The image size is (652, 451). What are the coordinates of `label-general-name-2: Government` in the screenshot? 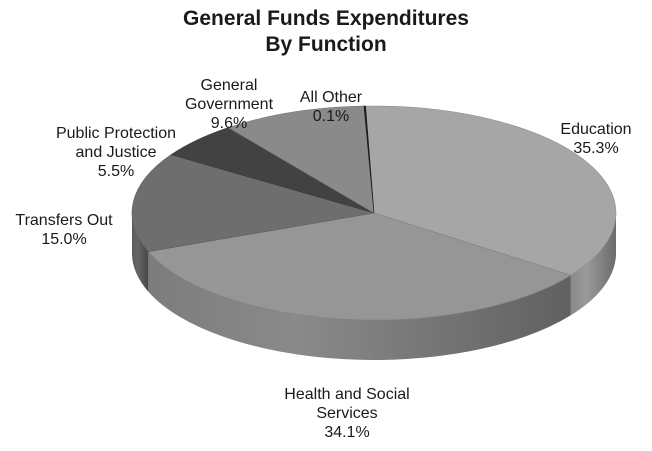 It's located at (229, 104).